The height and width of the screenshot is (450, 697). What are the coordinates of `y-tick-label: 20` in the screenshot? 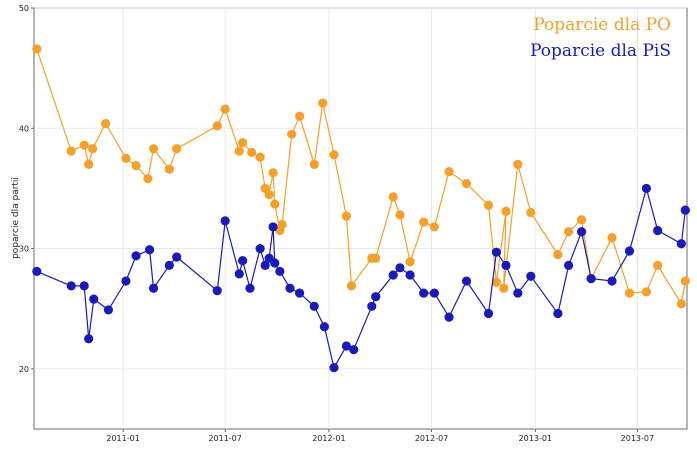 It's located at (24, 369).